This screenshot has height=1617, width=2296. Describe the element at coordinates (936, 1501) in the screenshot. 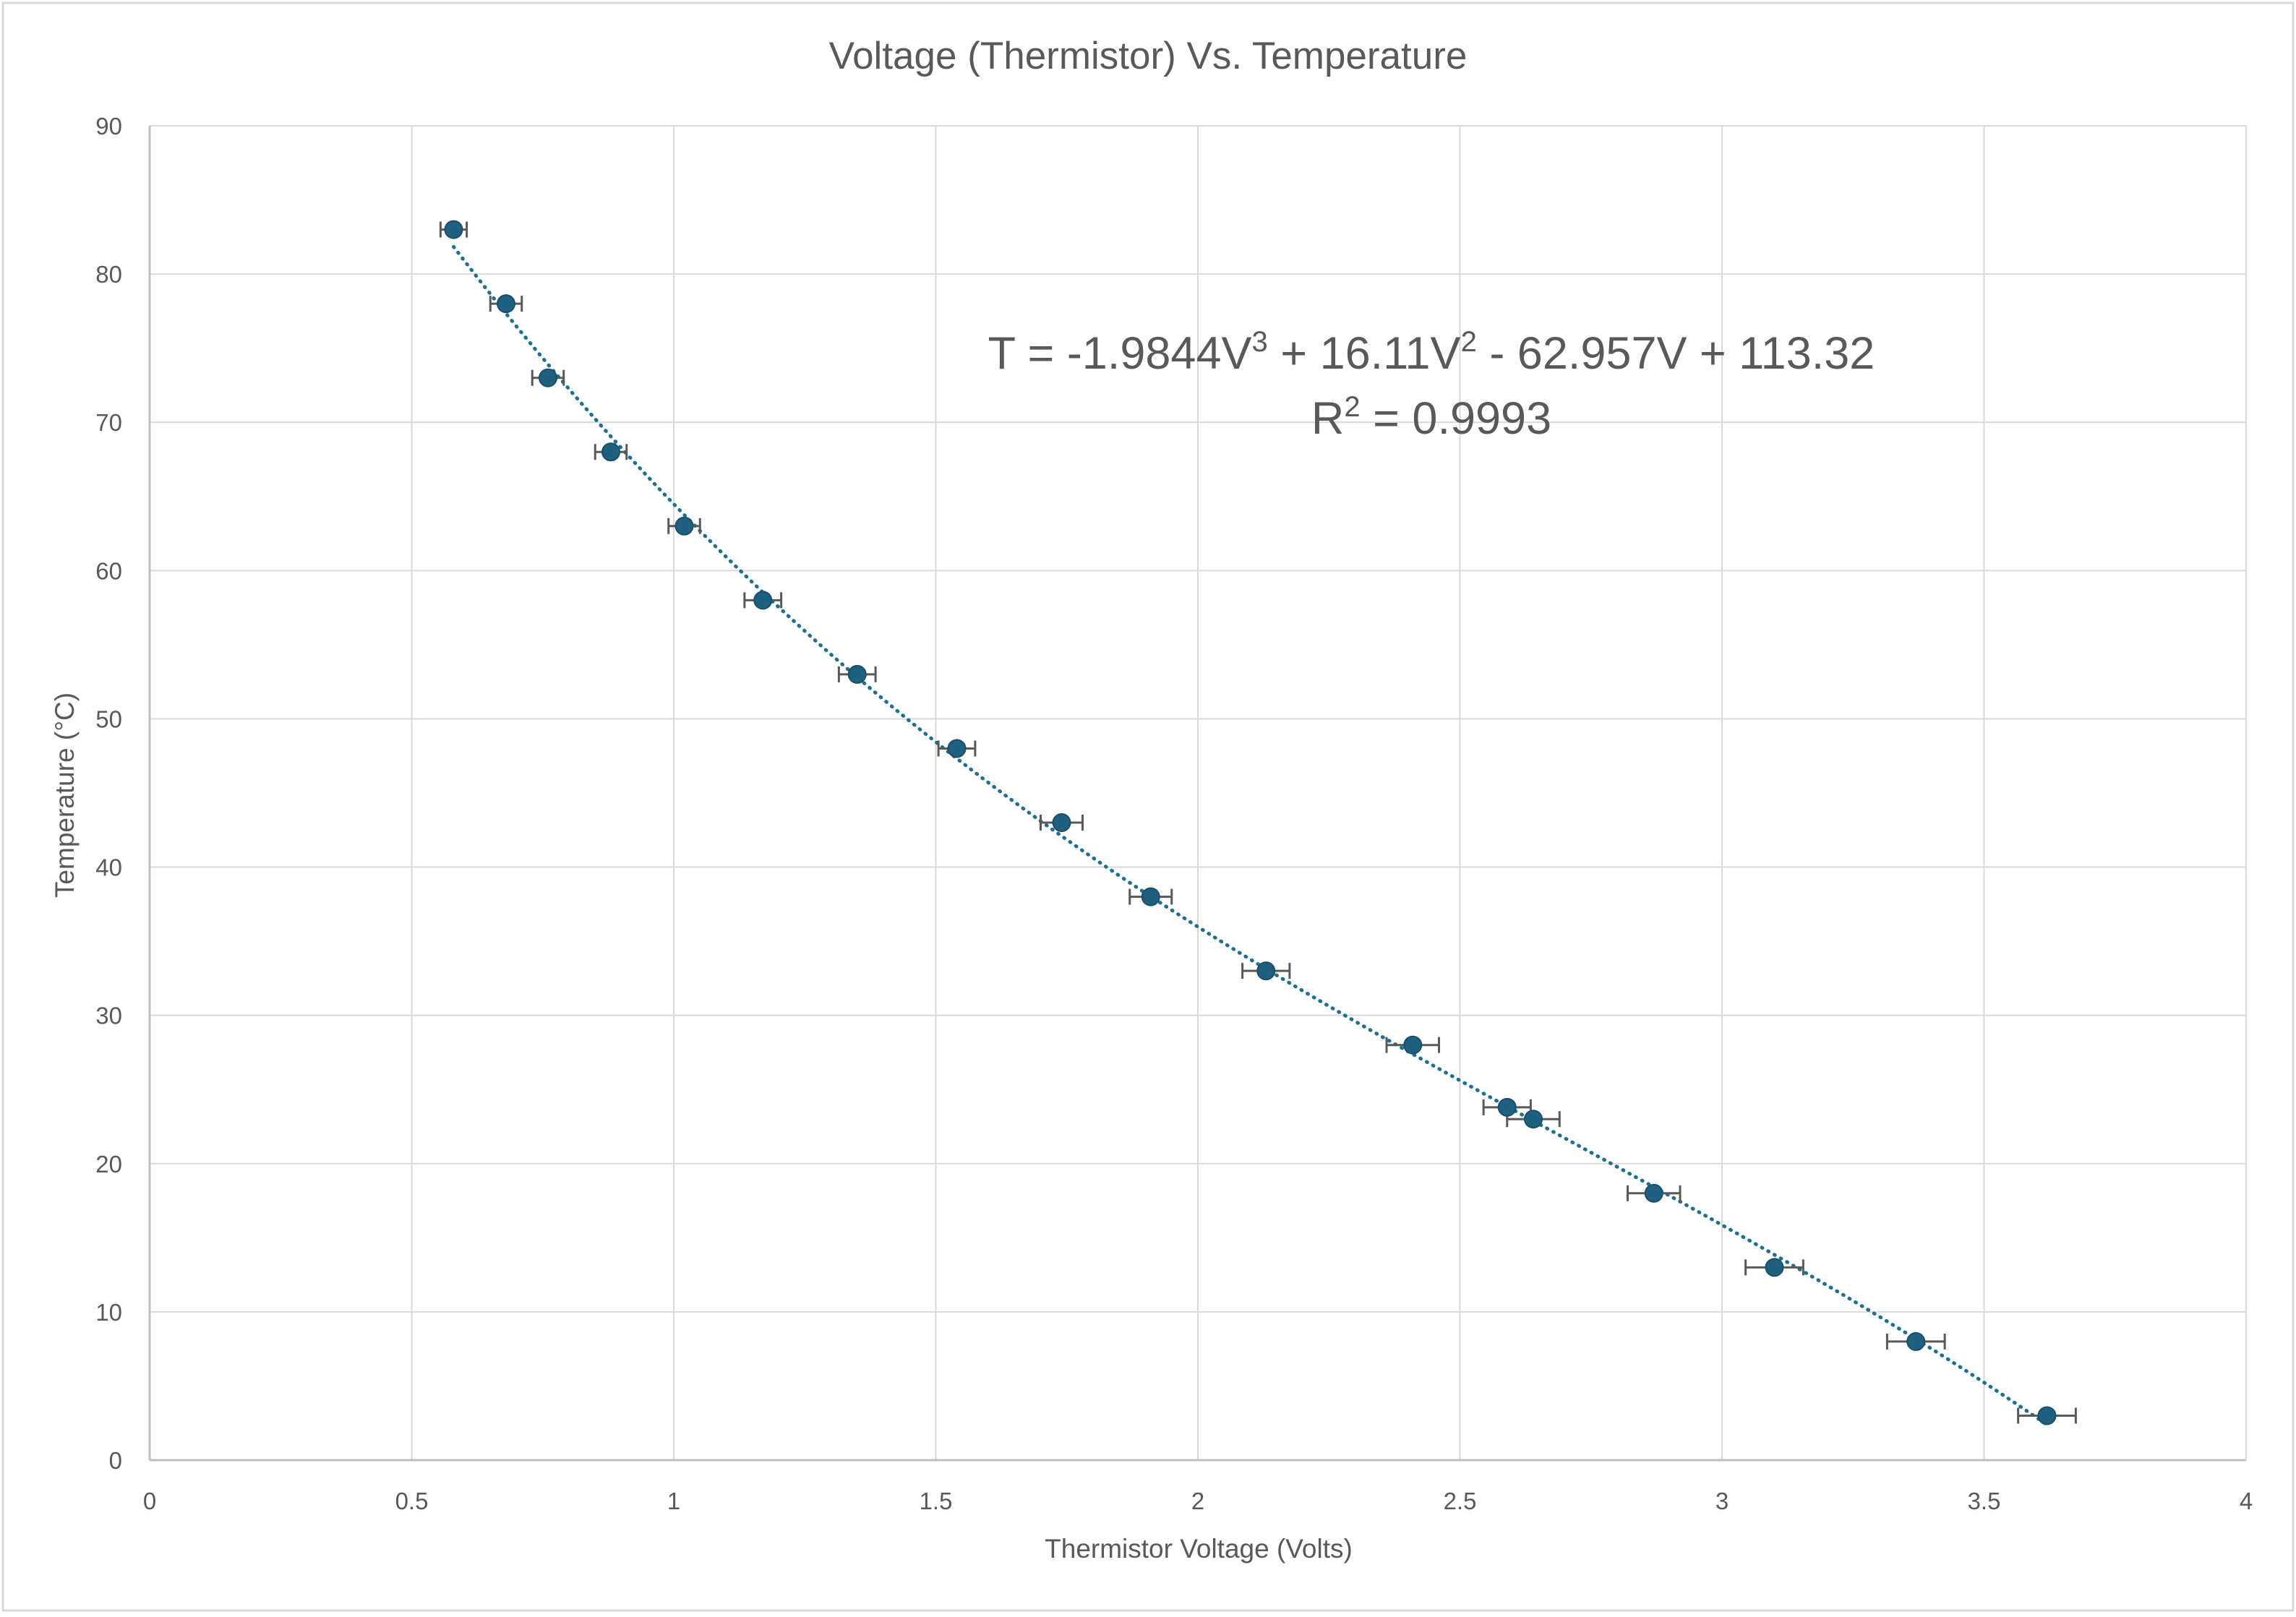

I see `x-tick-label: 1.5` at that location.